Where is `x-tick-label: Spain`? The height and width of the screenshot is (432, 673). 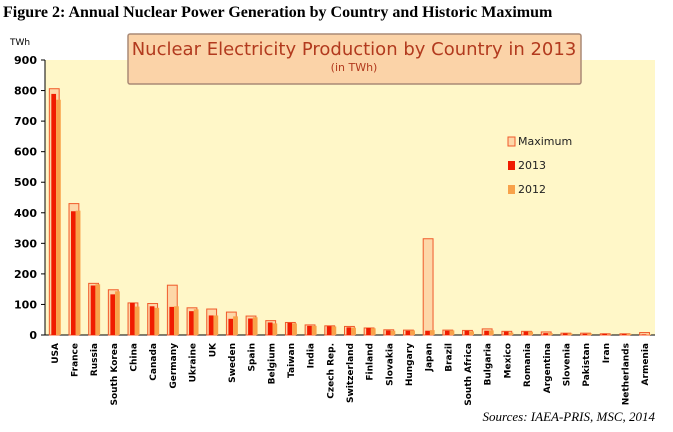 x-tick-label: Spain is located at coordinates (253, 357).